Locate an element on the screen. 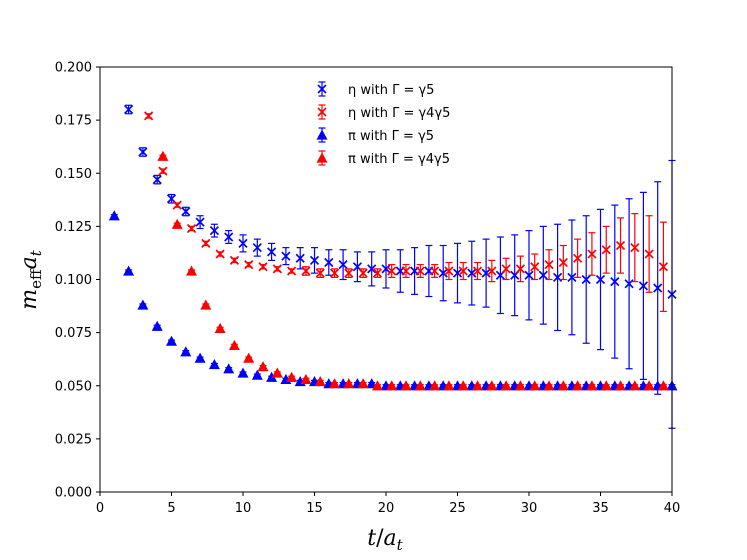 The height and width of the screenshot is (560, 747). y-axis-label: meffat is located at coordinates (31, 279).